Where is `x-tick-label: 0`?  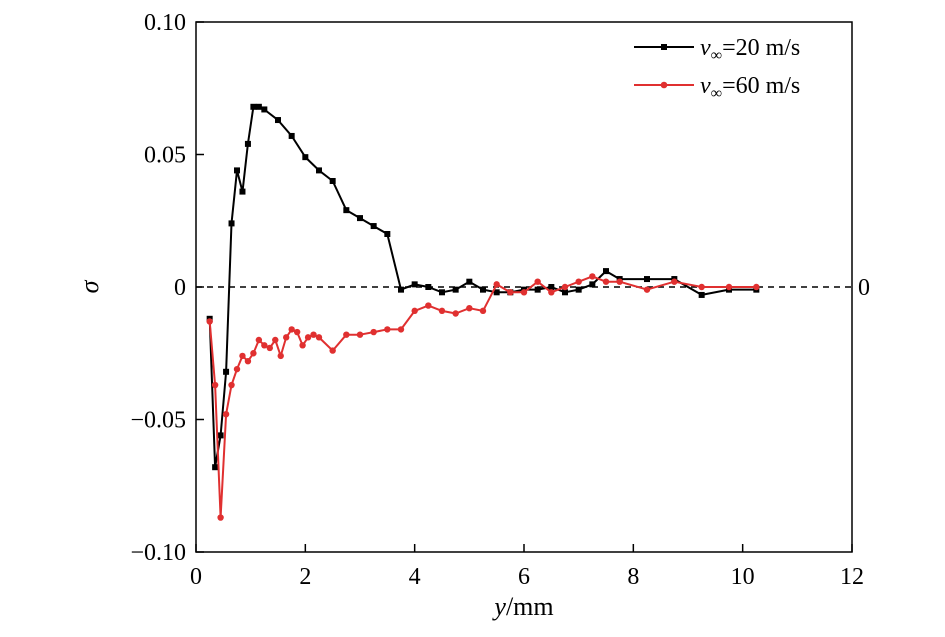
x-tick-label: 0 is located at coordinates (196, 577).